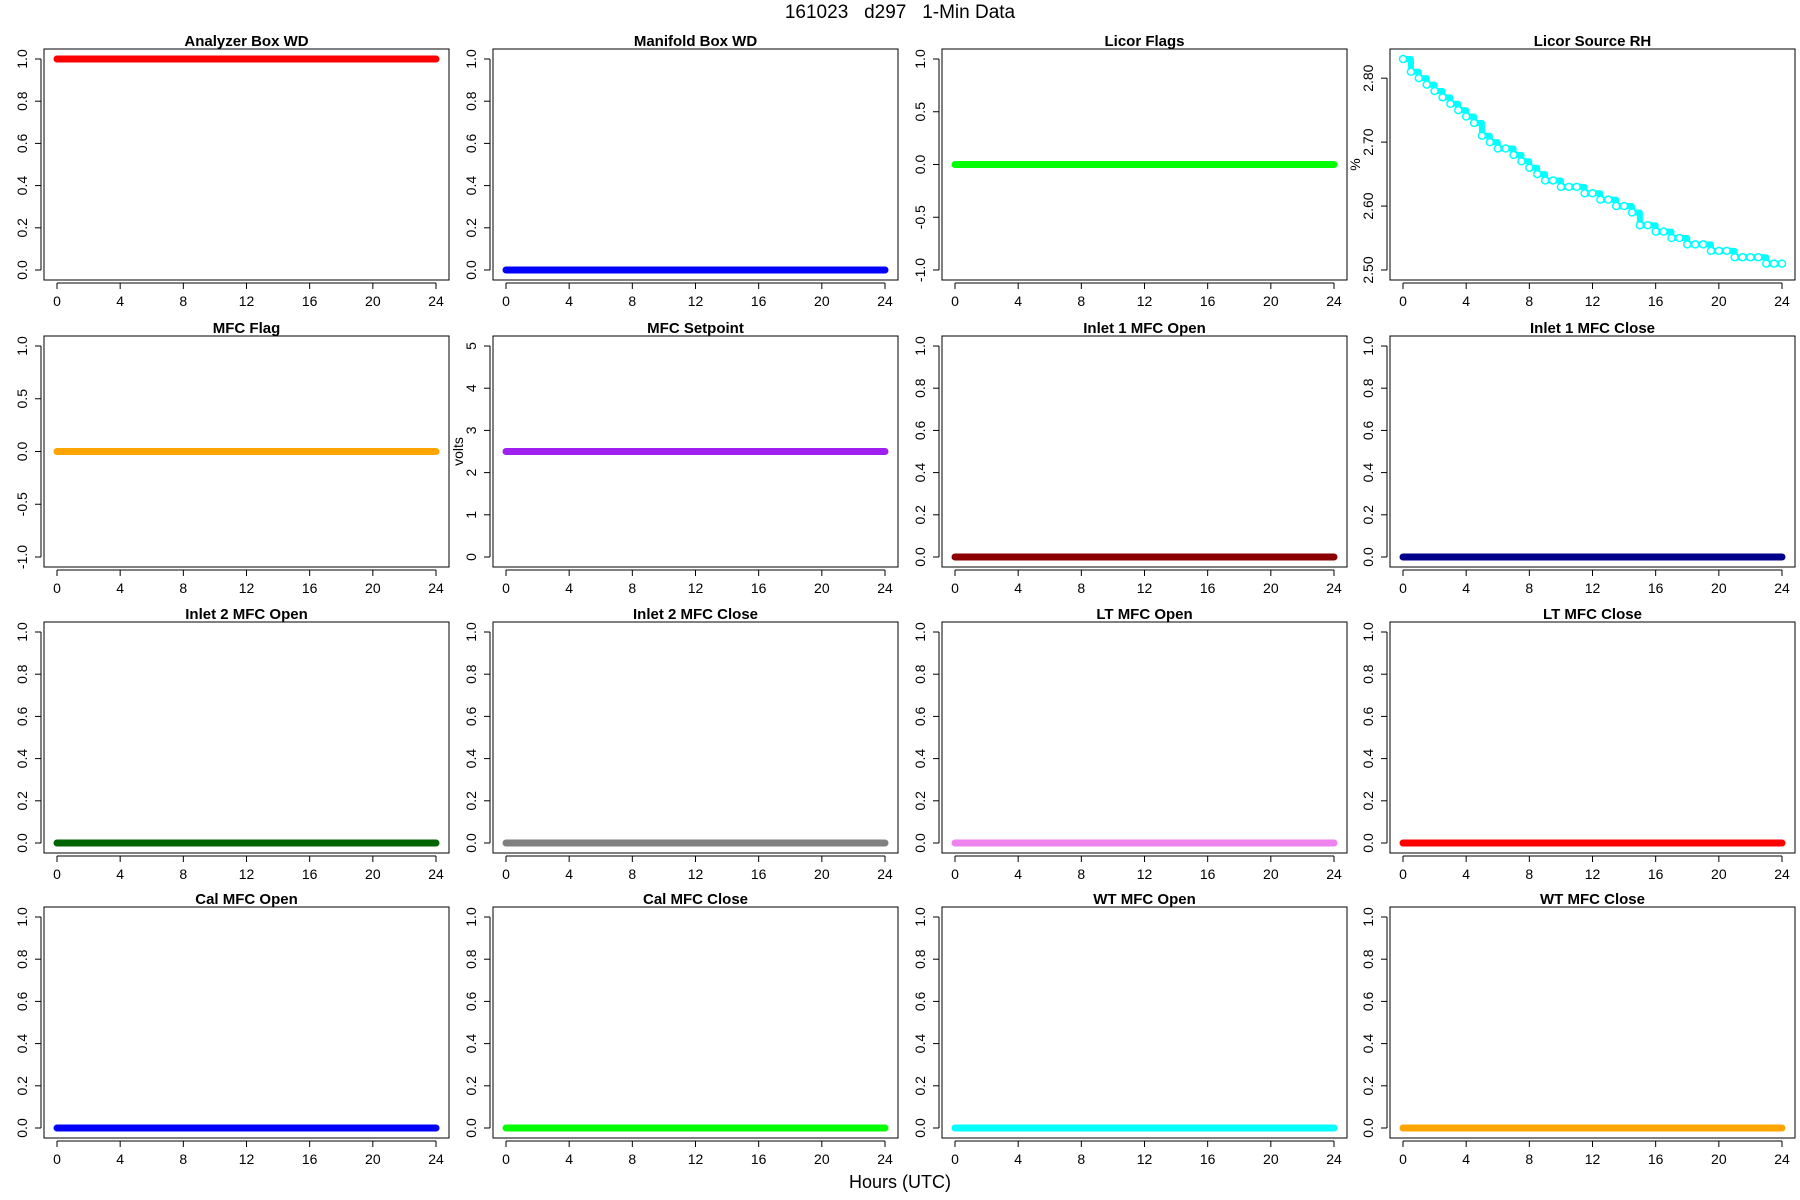 This screenshot has width=1800, height=1200. Describe the element at coordinates (1592, 161) in the screenshot. I see `data-trace` at that location.